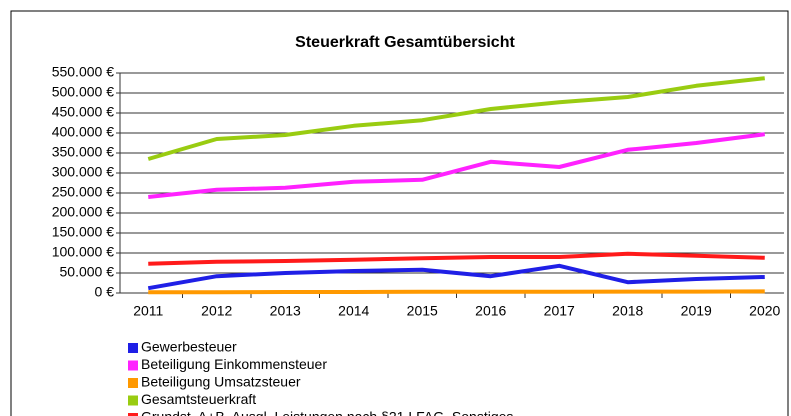  Describe the element at coordinates (83, 172) in the screenshot. I see `y-tick-label: 300.000 €` at that location.